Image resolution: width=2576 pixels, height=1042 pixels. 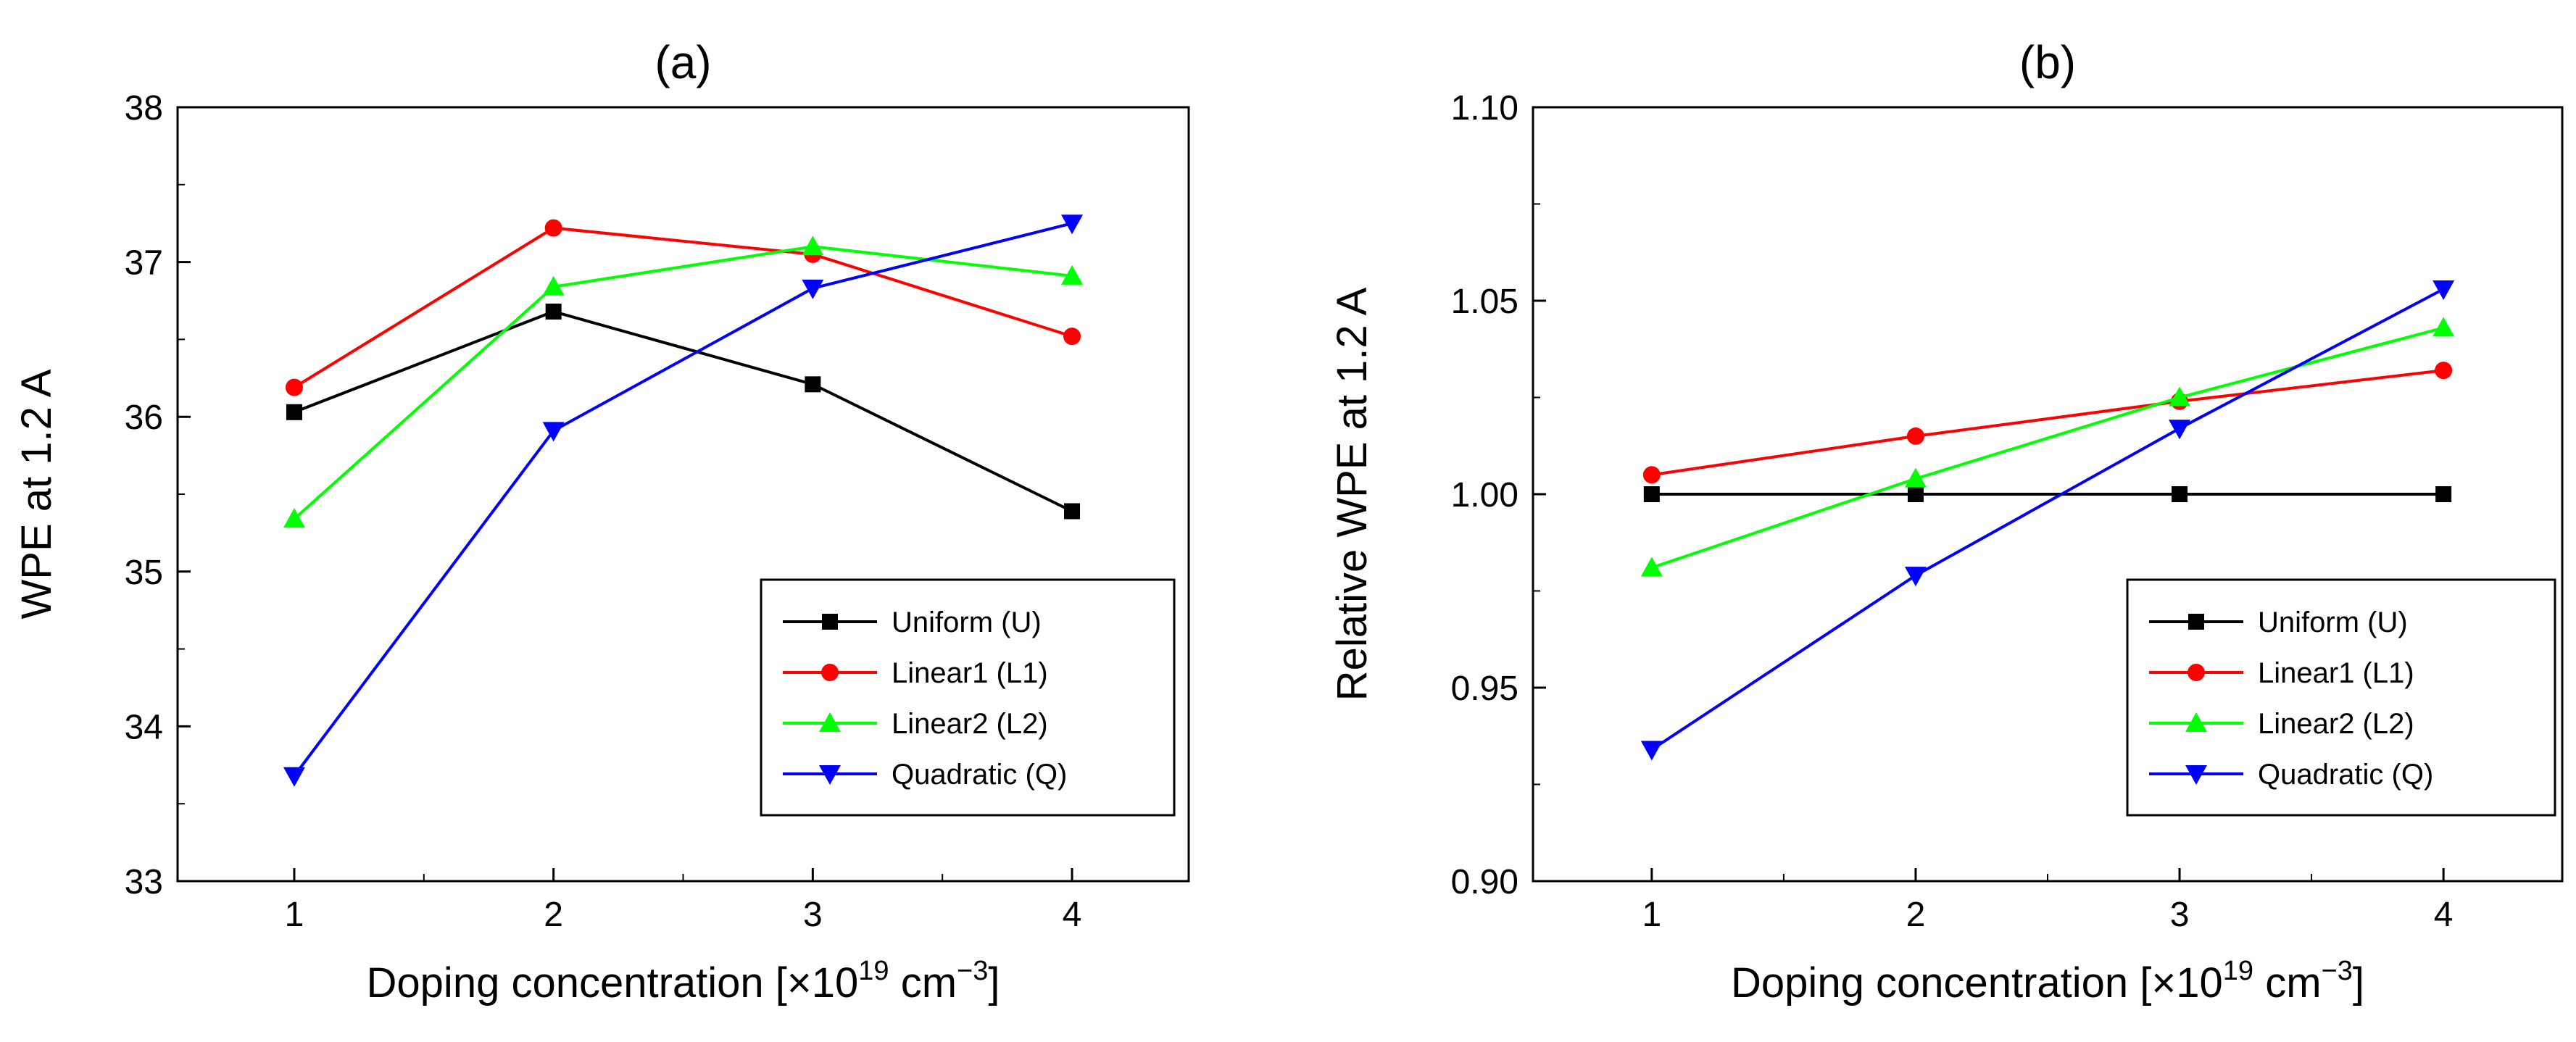 I want to click on y-tick-label: 36, so click(x=144, y=418).